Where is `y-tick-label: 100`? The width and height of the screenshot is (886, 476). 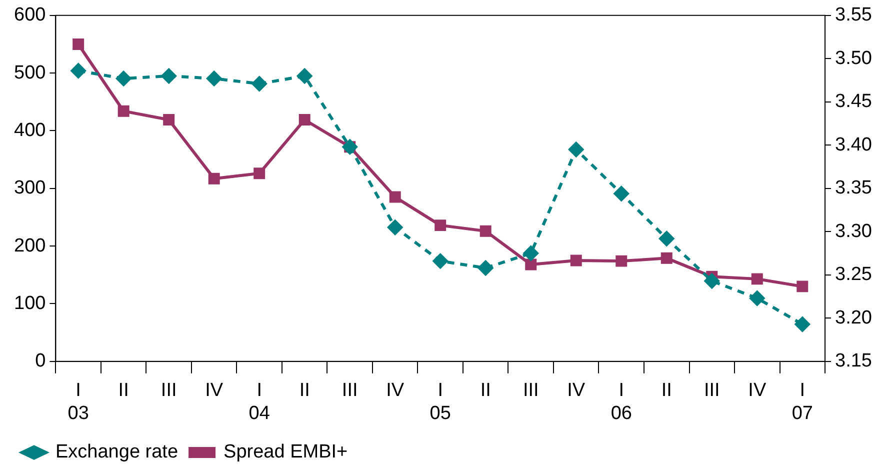
y-tick-label: 100 is located at coordinates (30, 303).